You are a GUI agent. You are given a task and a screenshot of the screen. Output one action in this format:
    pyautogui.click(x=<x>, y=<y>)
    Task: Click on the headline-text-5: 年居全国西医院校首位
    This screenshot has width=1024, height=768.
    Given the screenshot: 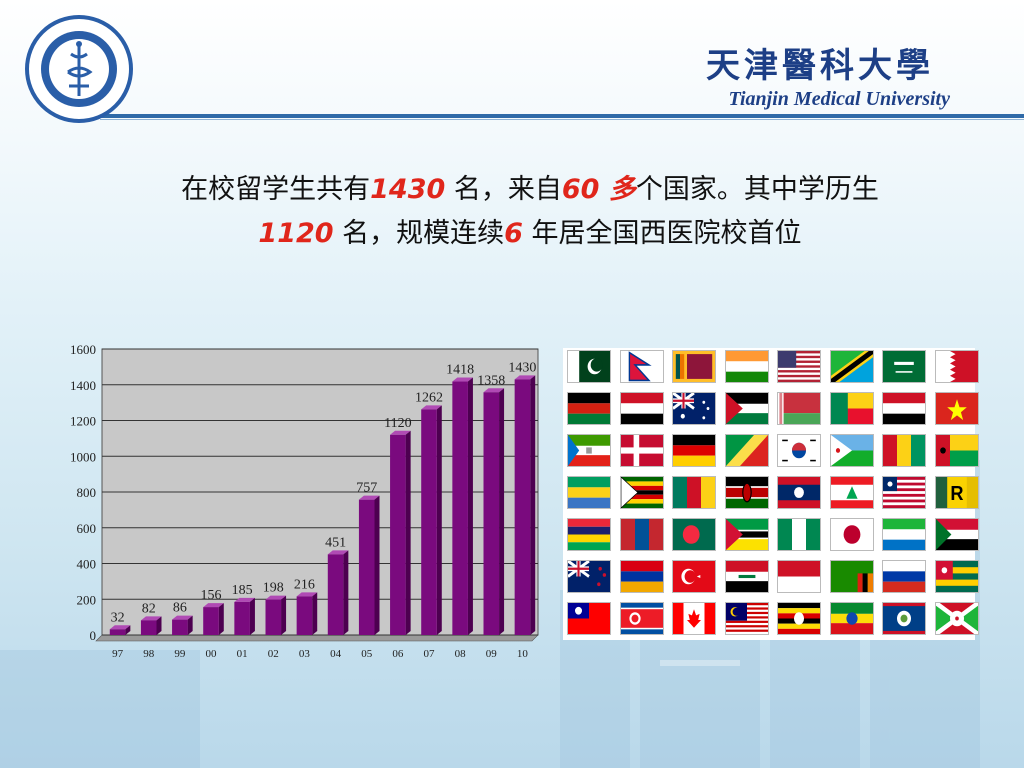 What is the action you would take?
    pyautogui.click(x=662, y=233)
    